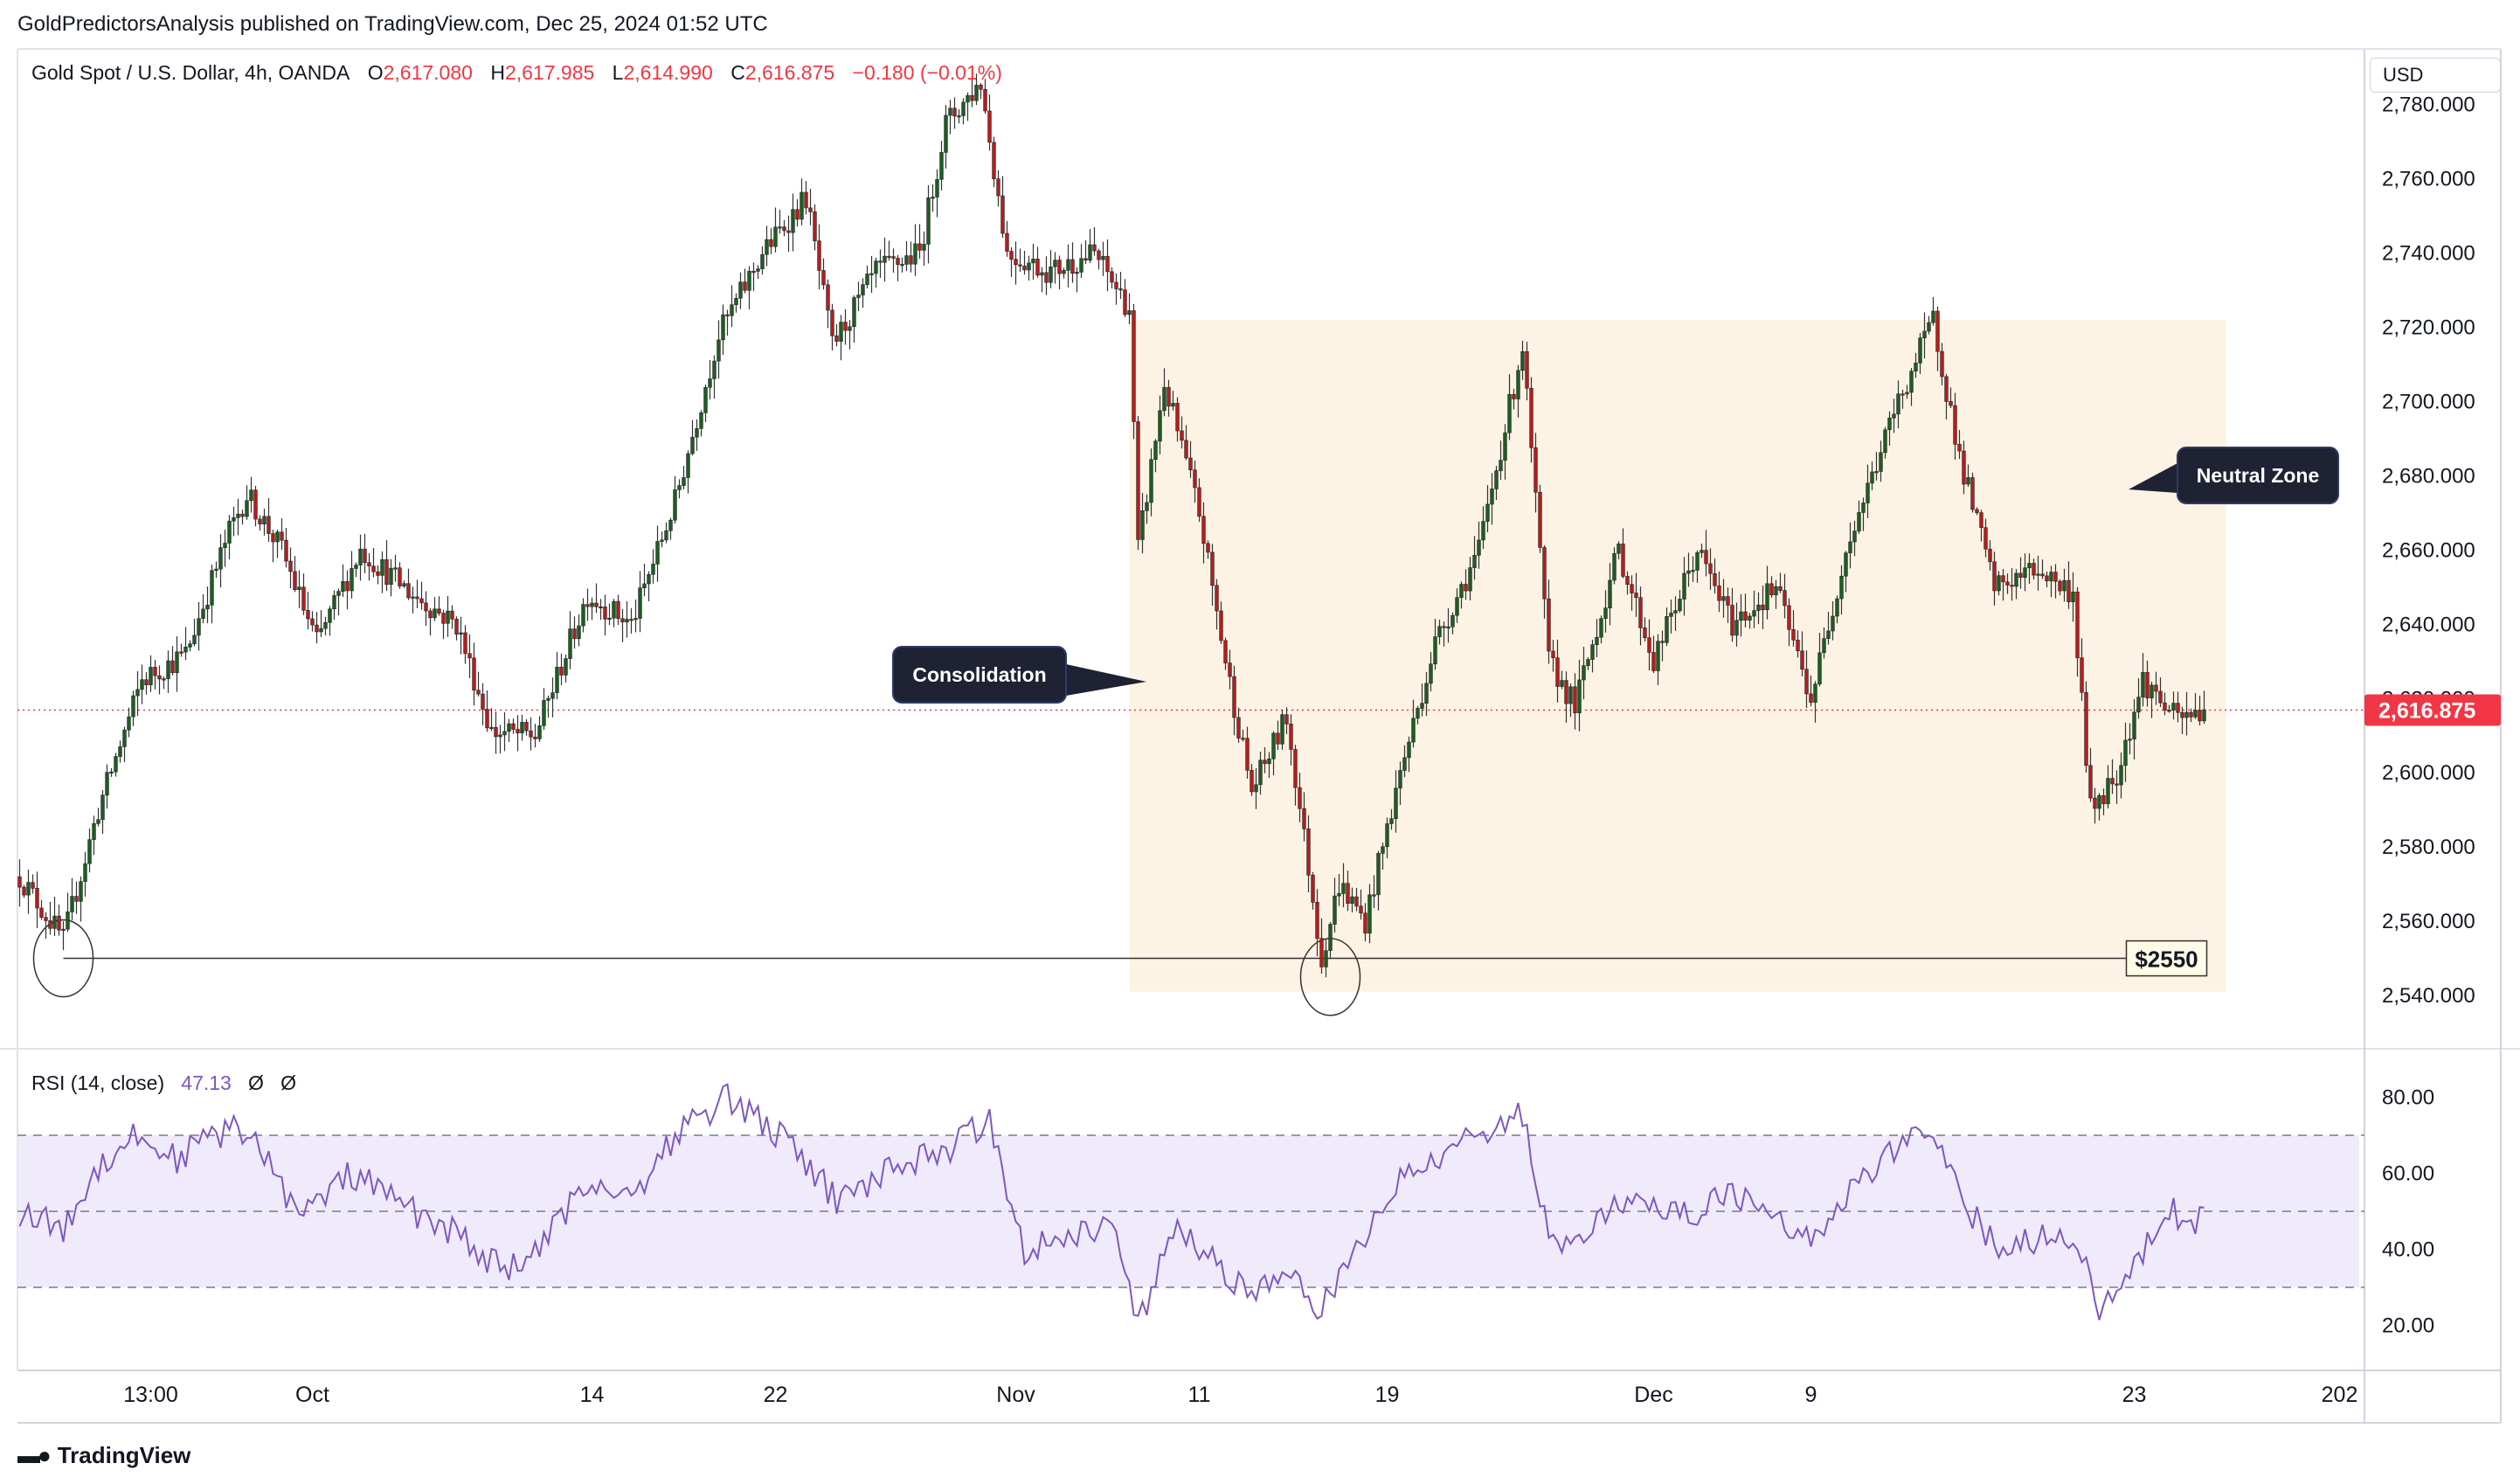  Describe the element at coordinates (124, 1455) in the screenshot. I see `footer-brand: TradingView` at that location.